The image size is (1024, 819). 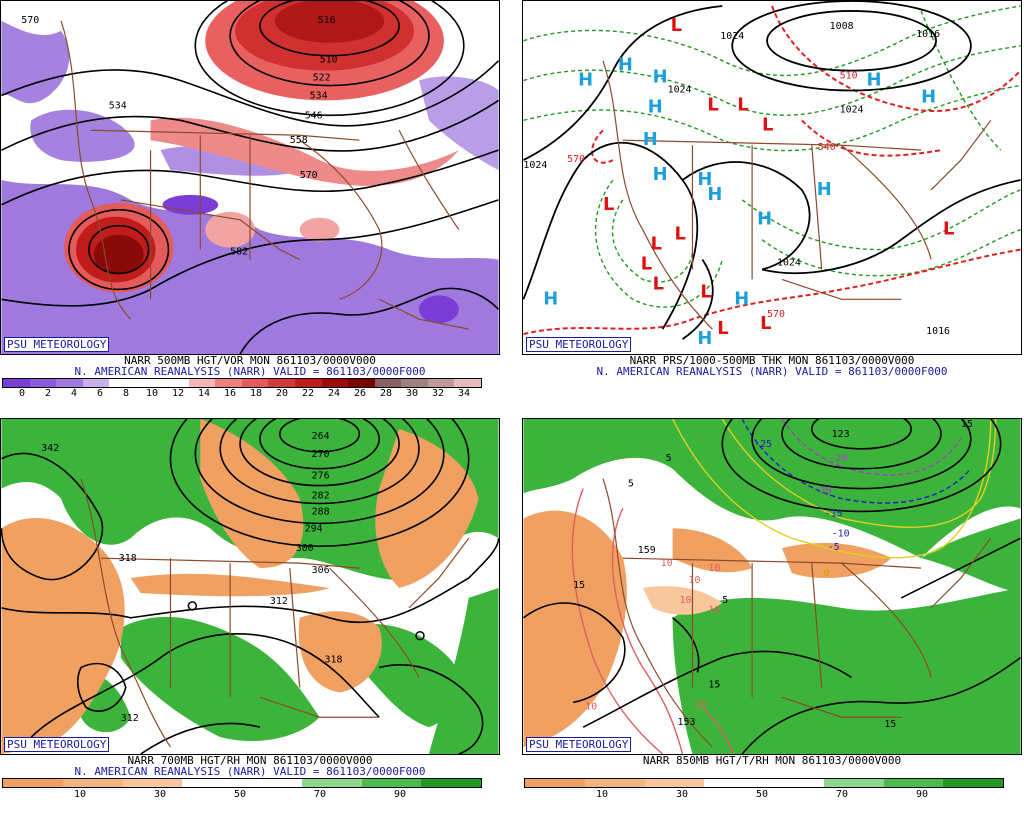 What do you see at coordinates (762, 794) in the screenshot?
I see `colorbar-tick-label: 50` at bounding box center [762, 794].